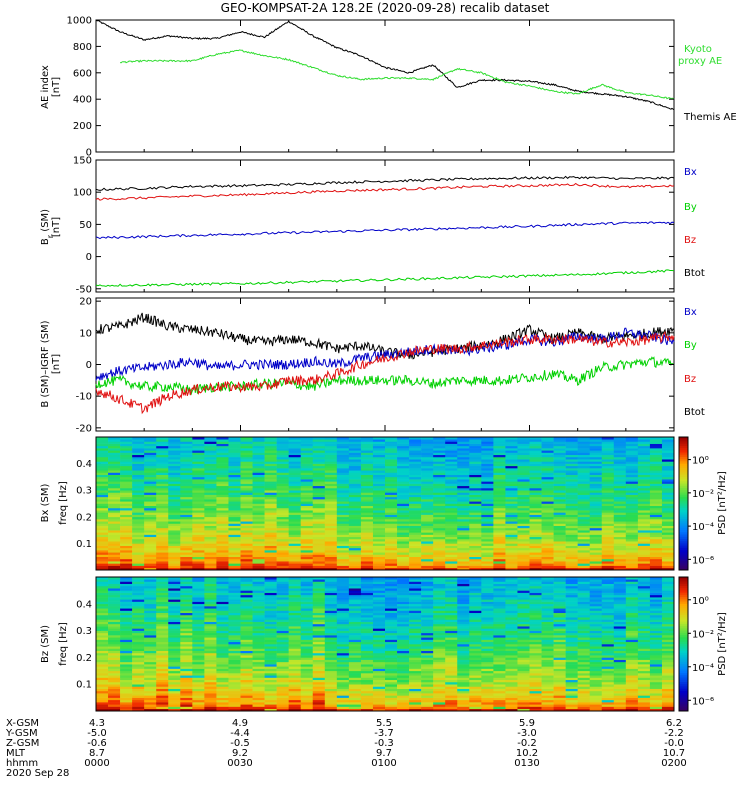  I want to click on ytick-label: 1000, so click(79, 21).